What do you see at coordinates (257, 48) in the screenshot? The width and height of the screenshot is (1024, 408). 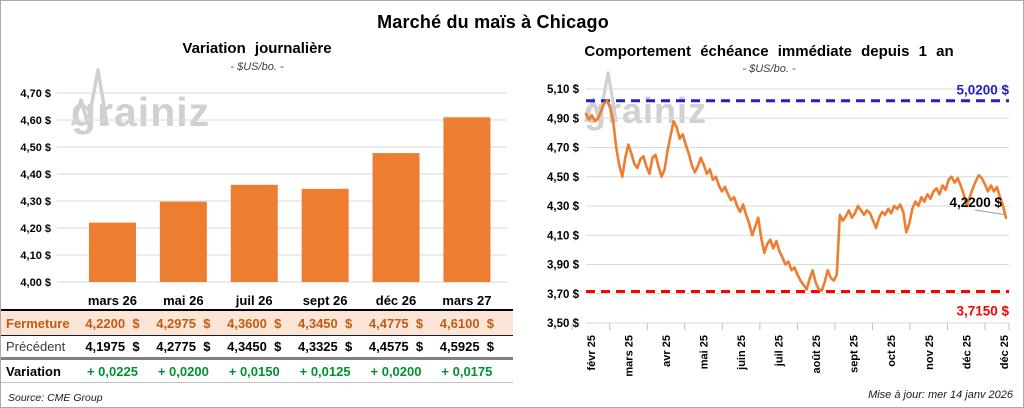 I see `daily-variation-chart-title: Variation journalière` at bounding box center [257, 48].